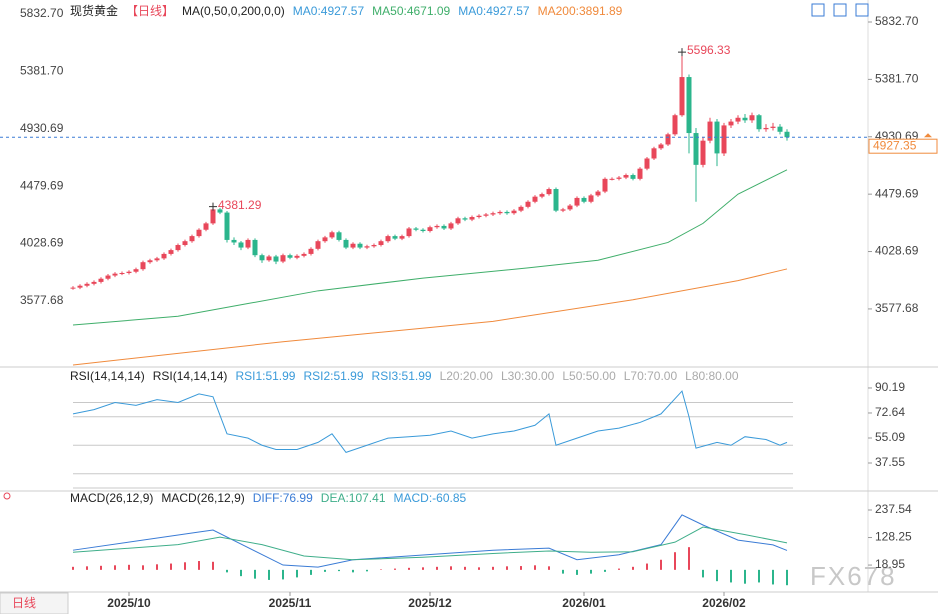 Image resolution: width=938 pixels, height=614 pixels. What do you see at coordinates (890, 412) in the screenshot?
I see `y-tick-label: 72.64` at bounding box center [890, 412].